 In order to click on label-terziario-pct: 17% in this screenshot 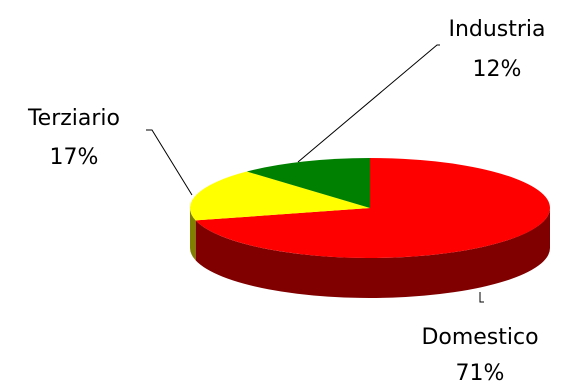, I will do `click(74, 157)`.